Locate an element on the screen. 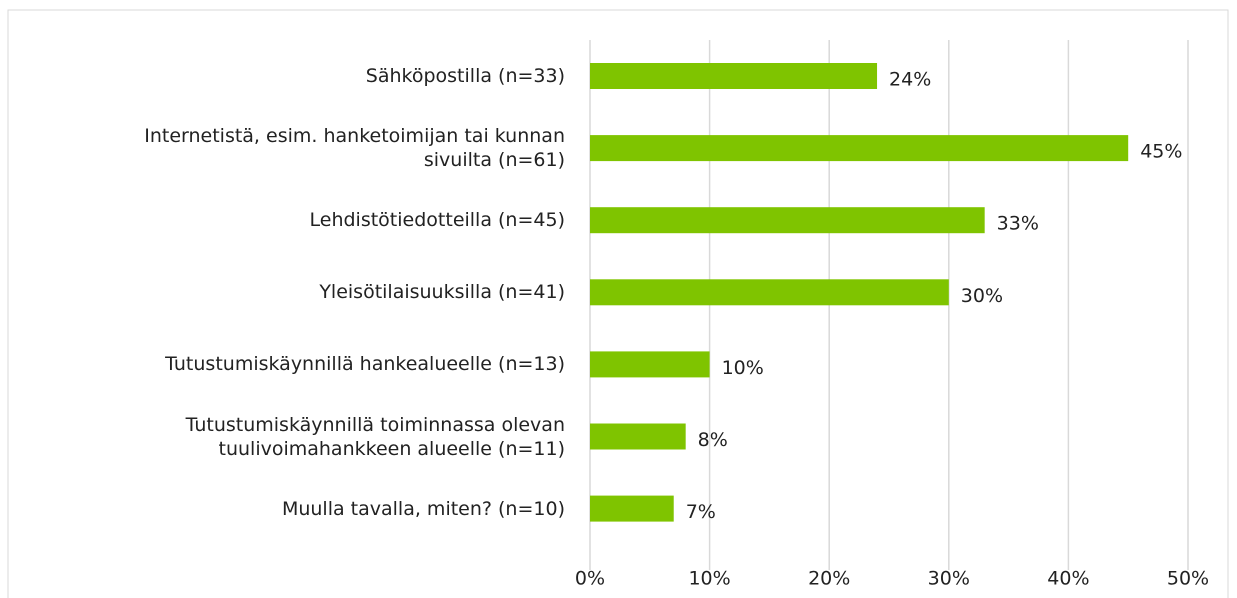 This screenshot has height=598, width=1237. x-tick-label: 10% is located at coordinates (709, 579).